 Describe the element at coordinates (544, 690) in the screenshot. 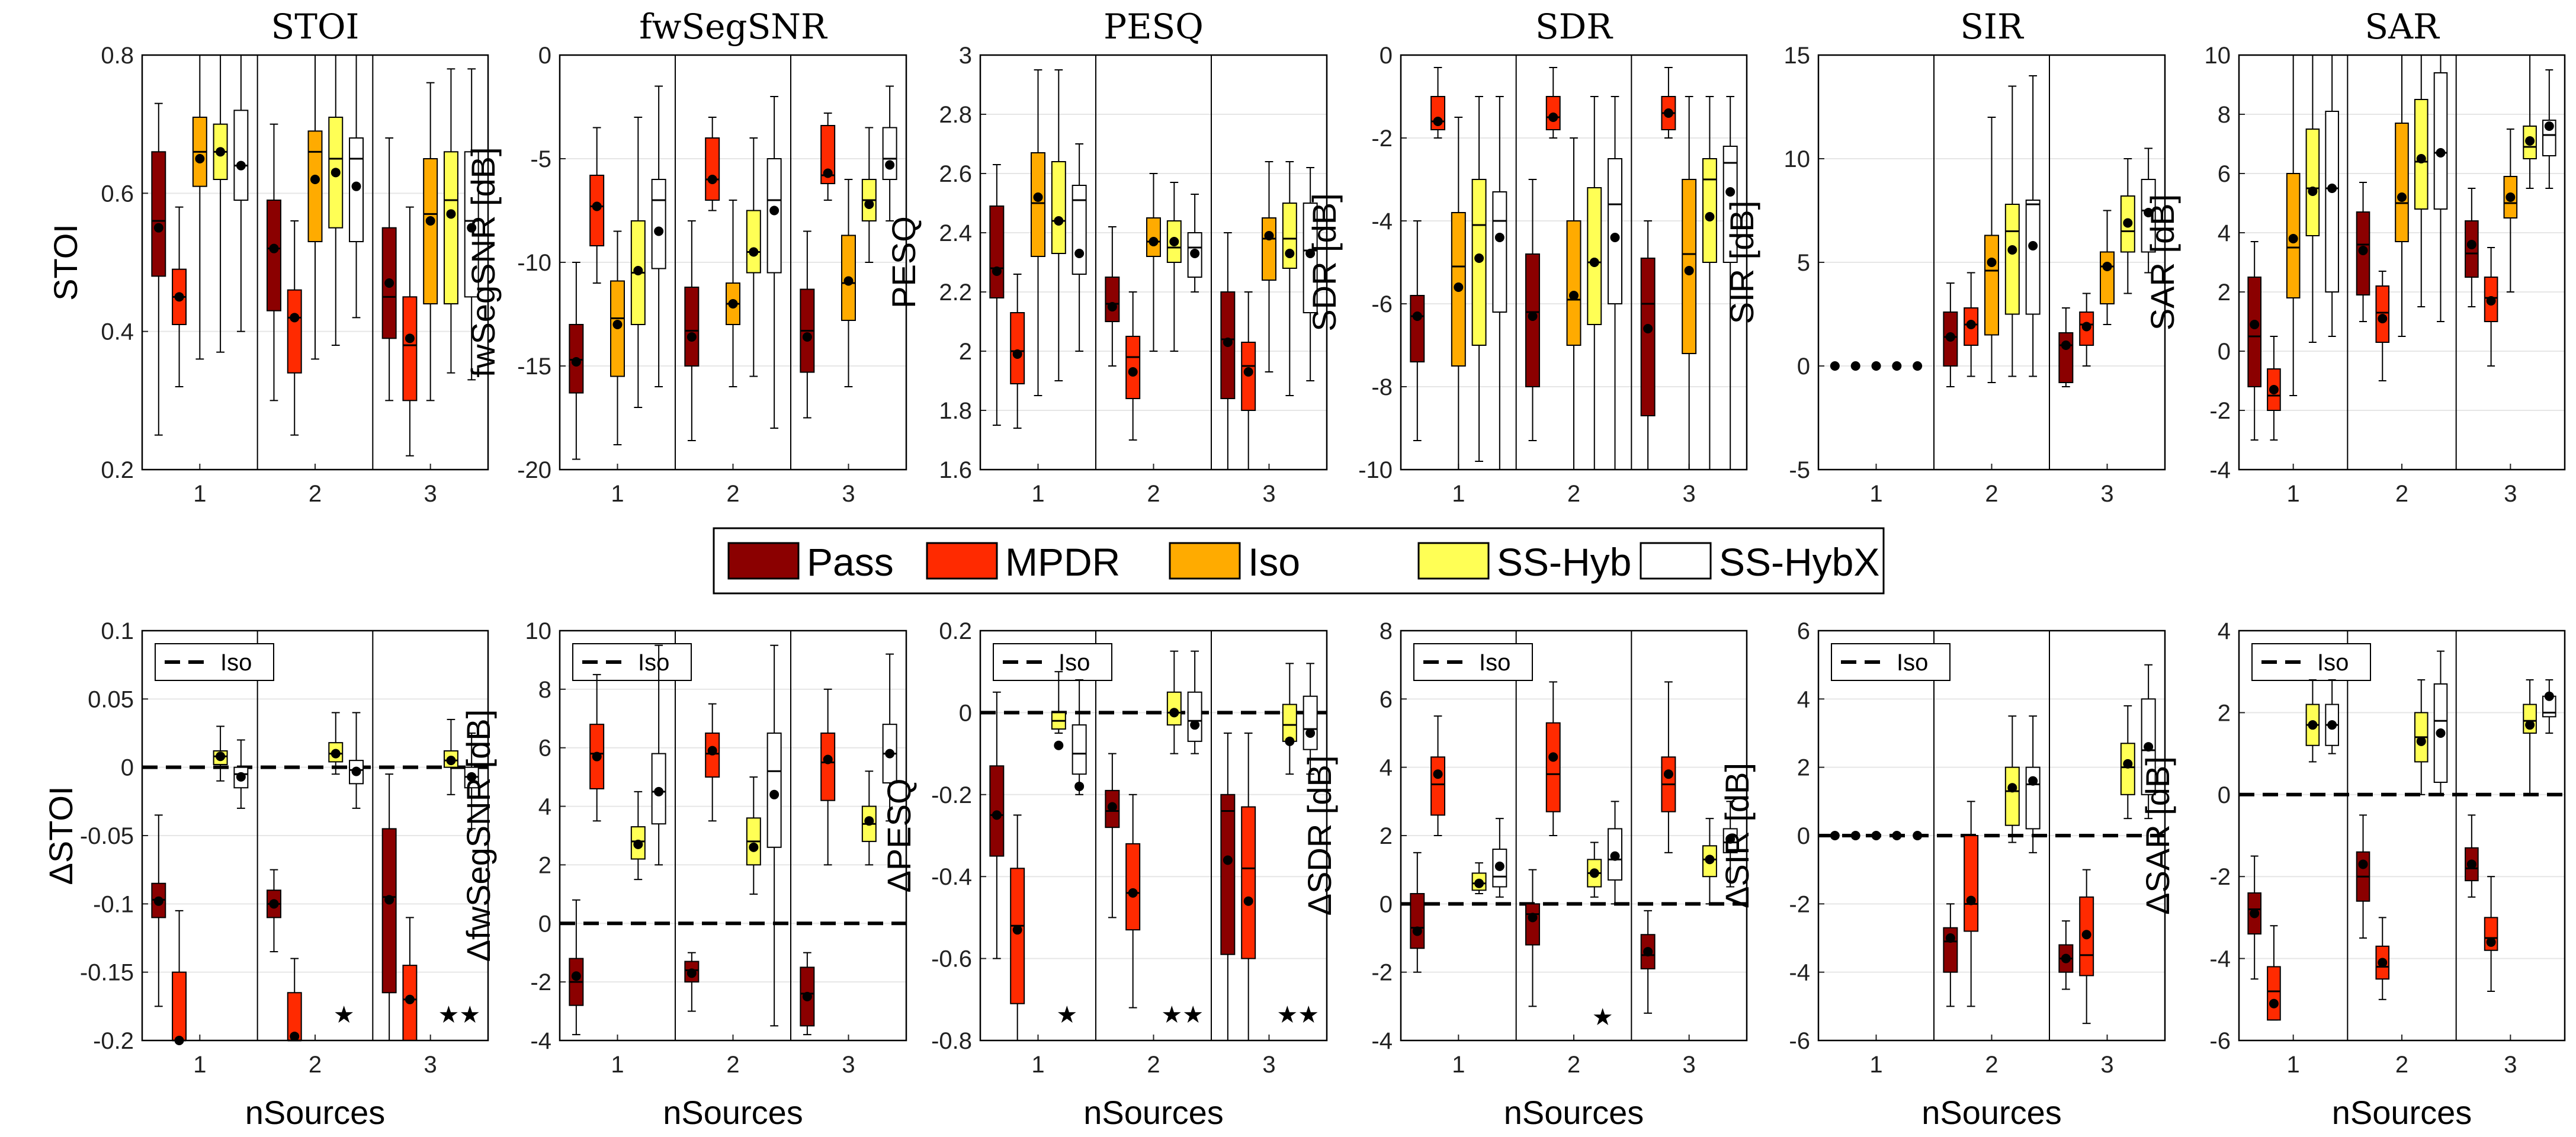

I see `y-tick-label: 8` at that location.